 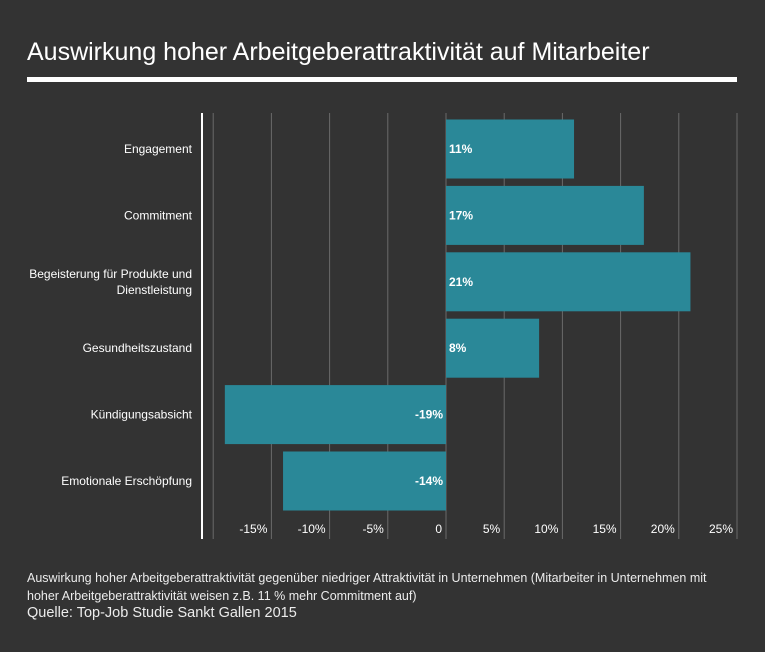 I want to click on x-tick-label: 20%, so click(x=663, y=529).